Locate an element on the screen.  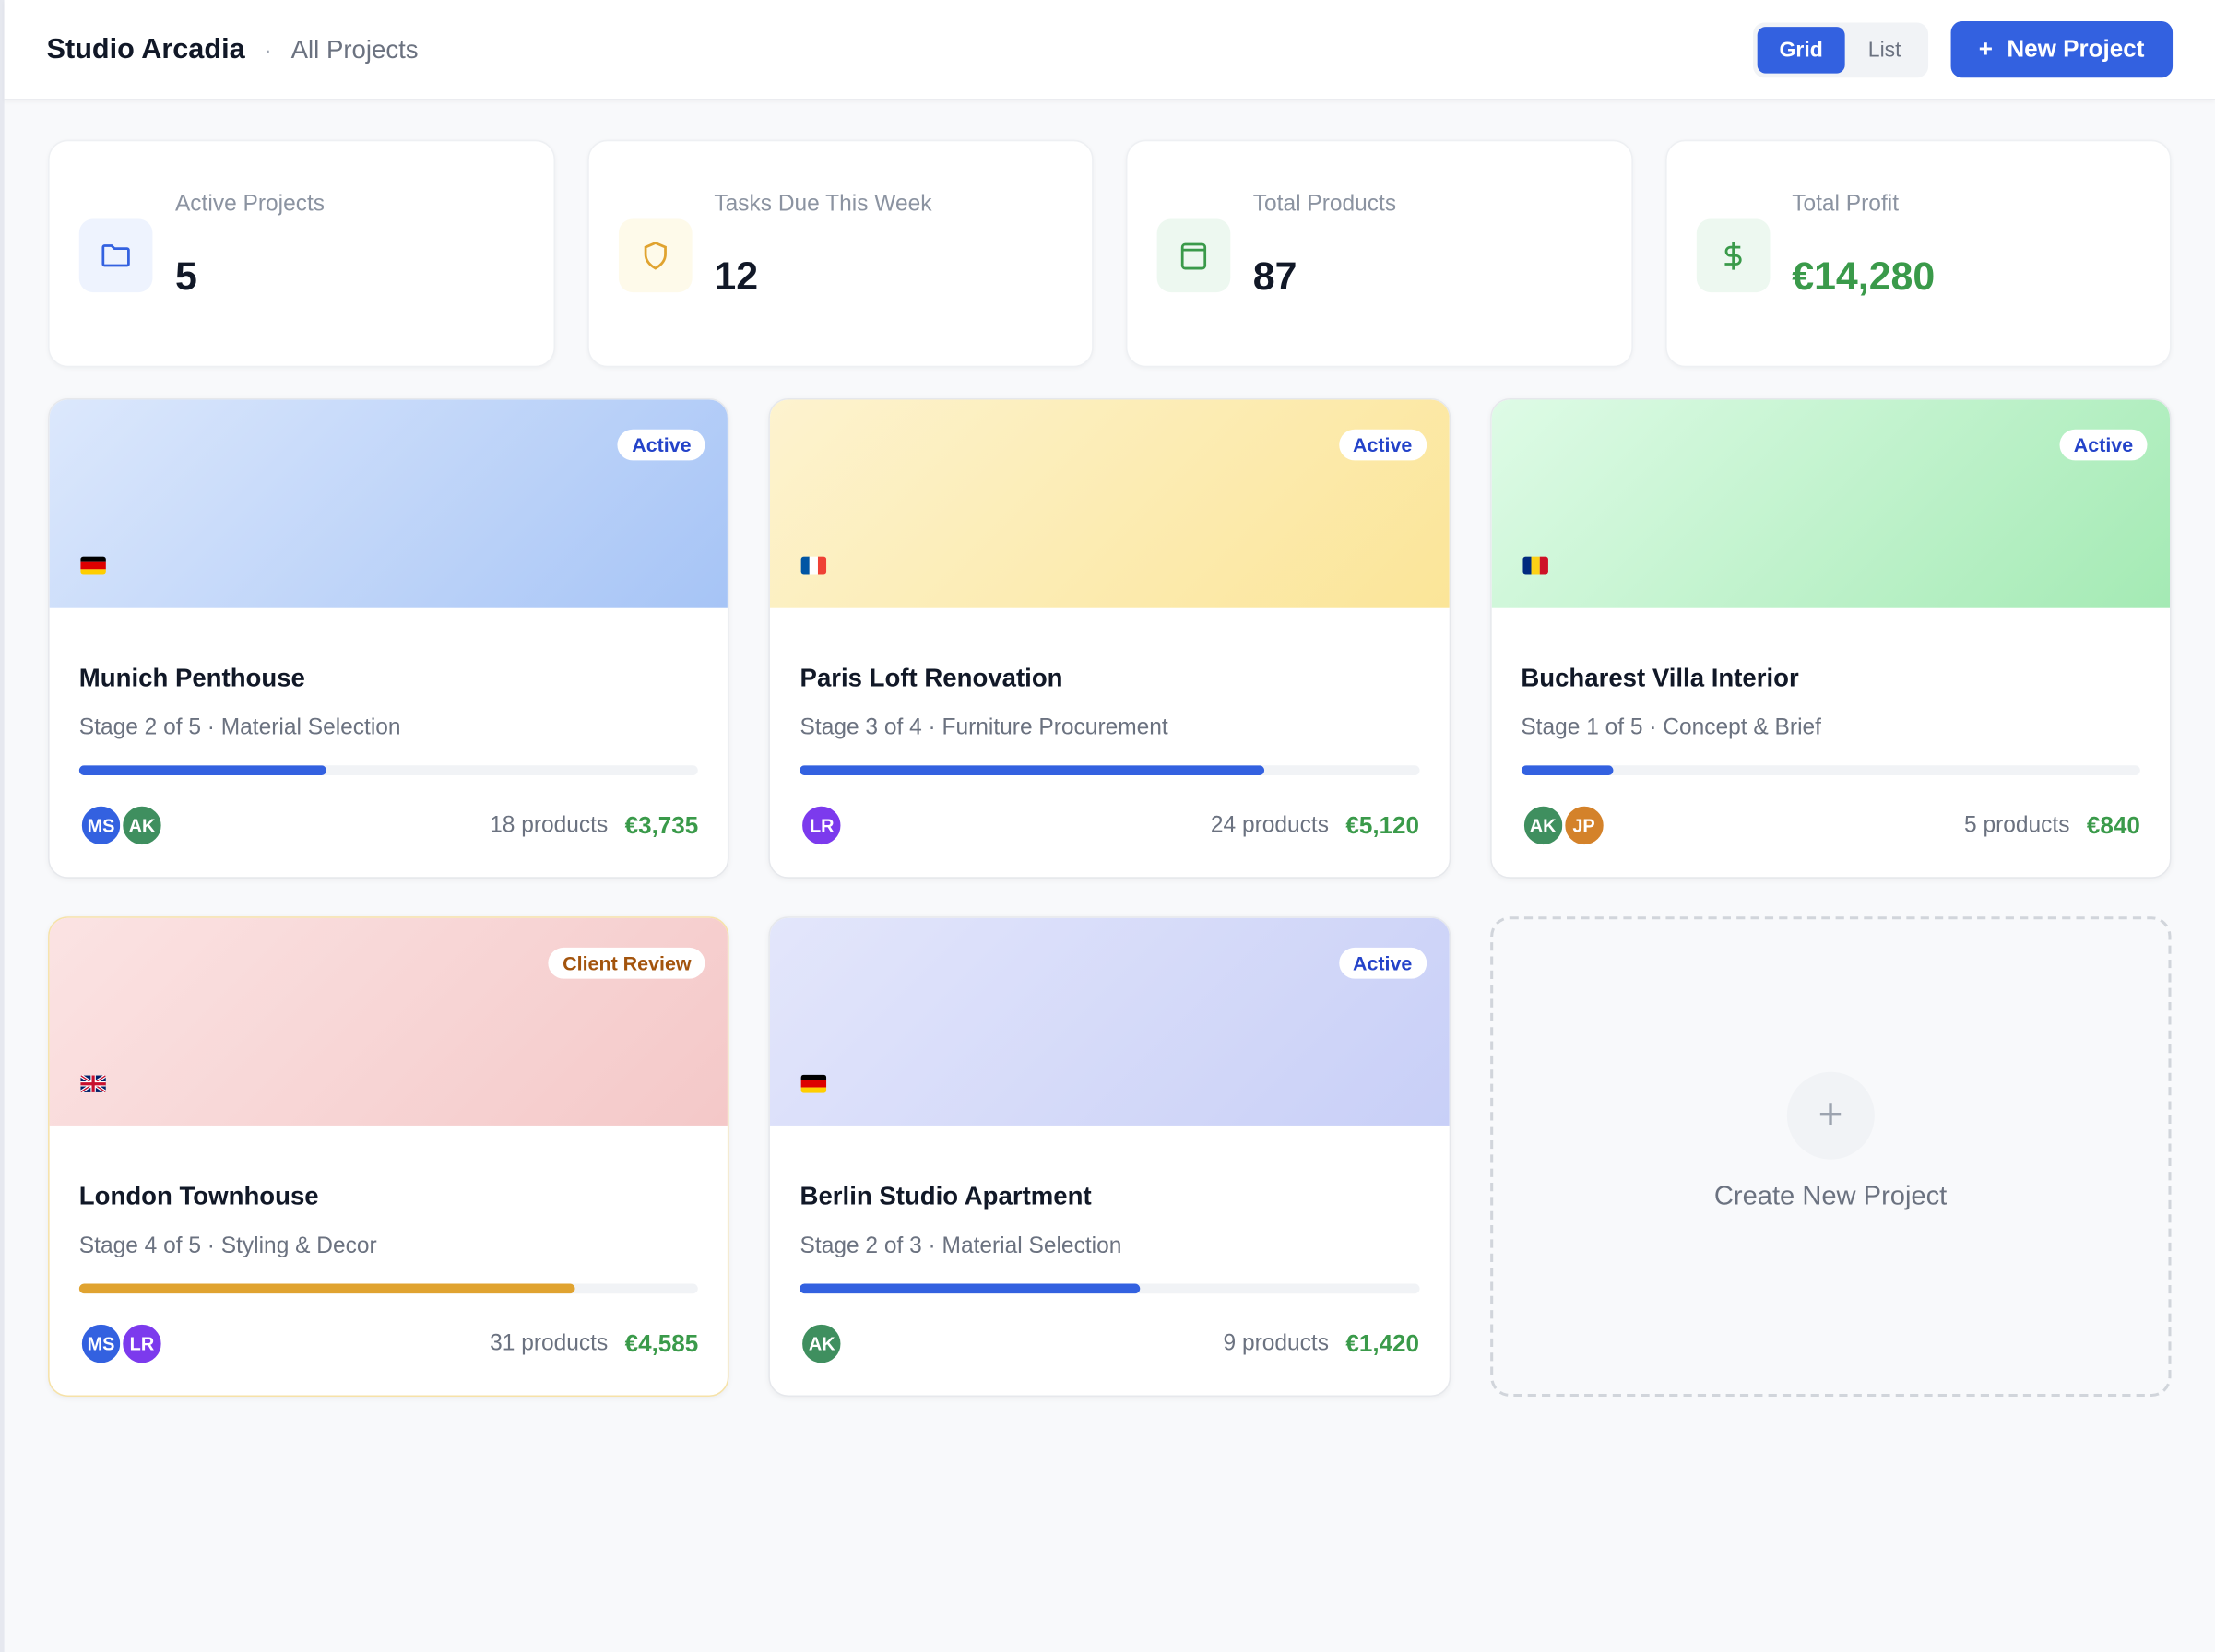
stat-value: 5 is located at coordinates (185, 276).